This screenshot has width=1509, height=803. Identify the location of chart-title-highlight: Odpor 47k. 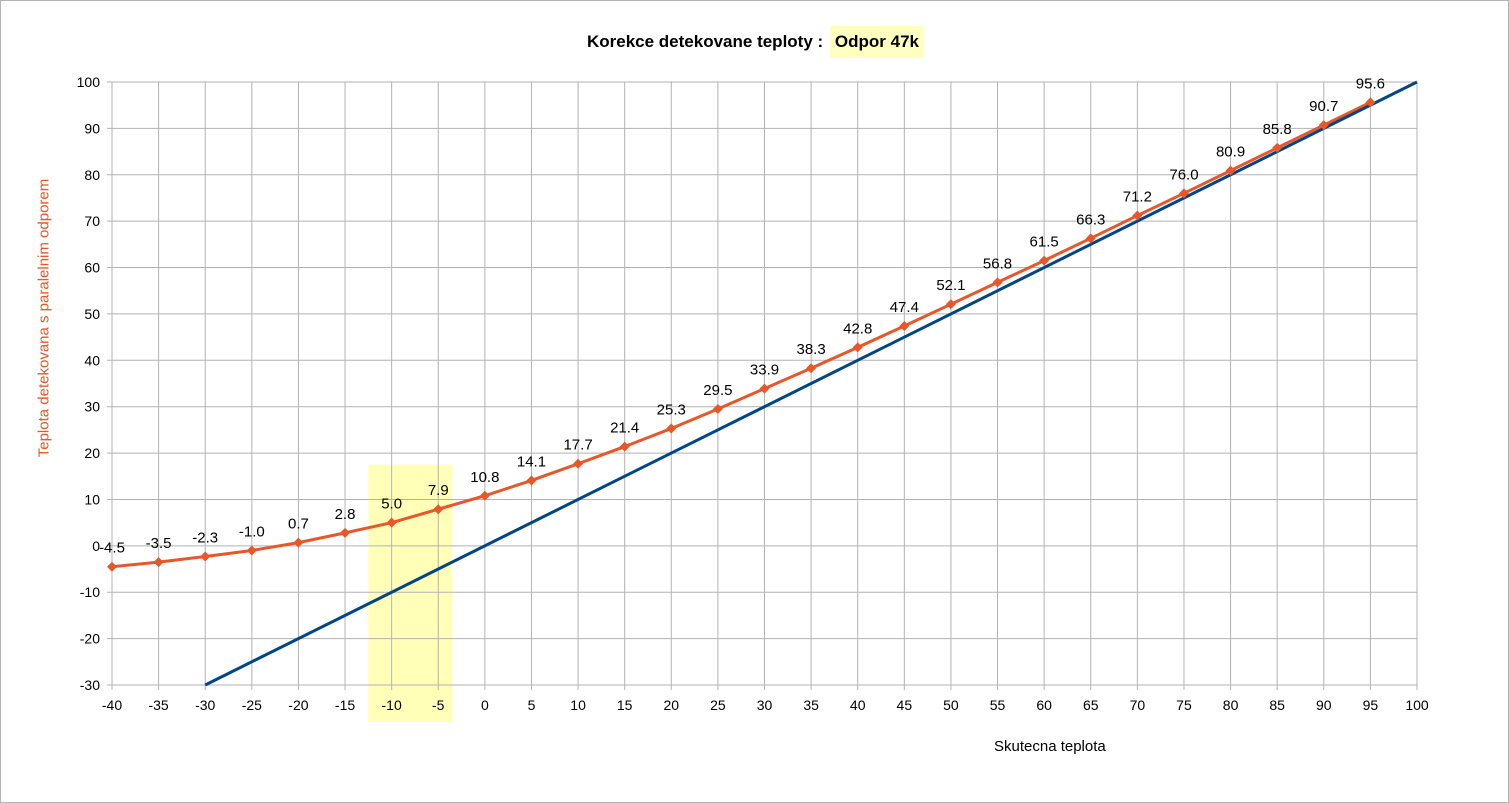
(877, 42).